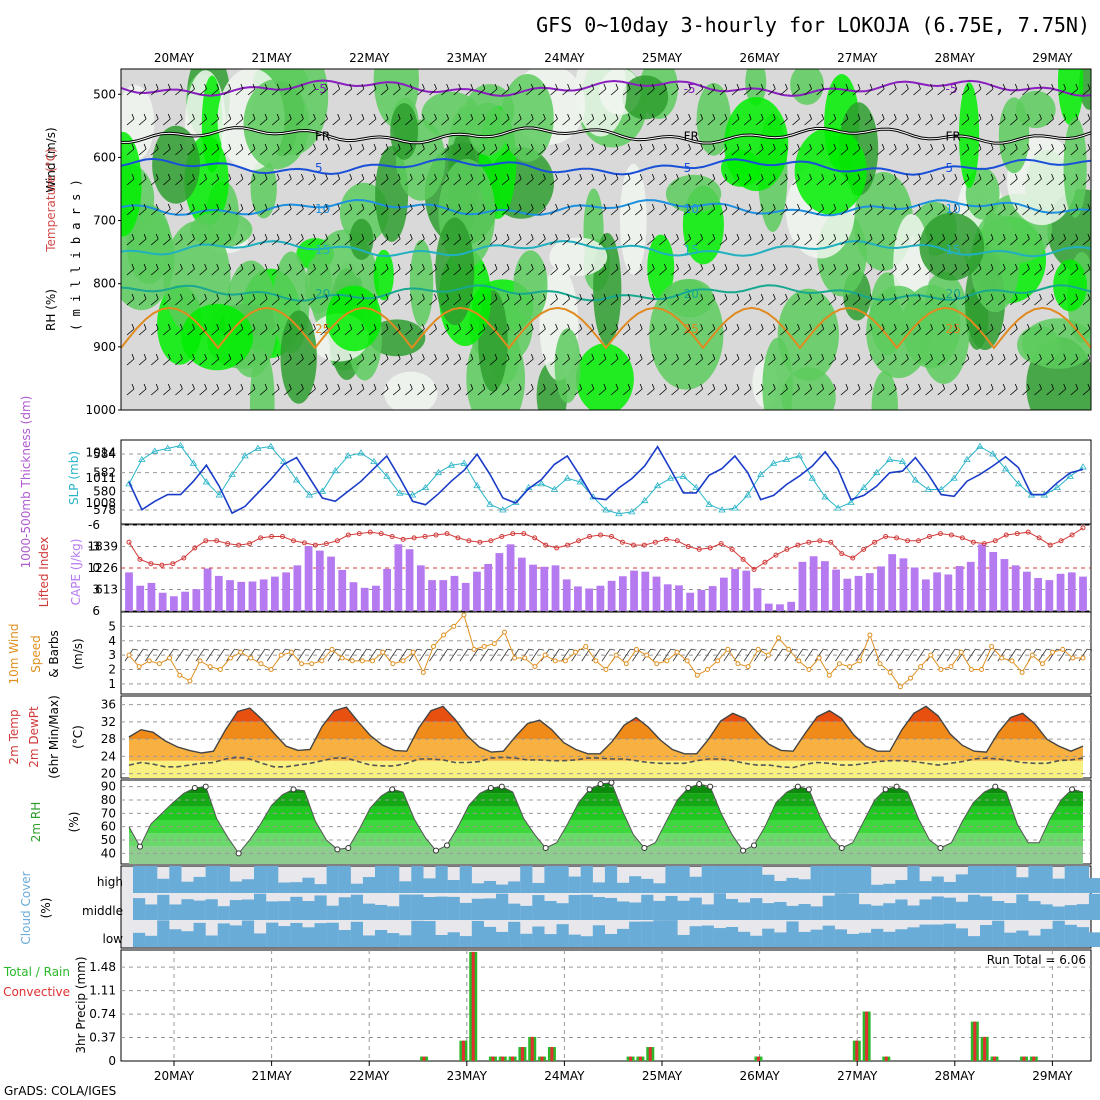 The image size is (1100, 1100). Describe the element at coordinates (108, 813) in the screenshot. I see `rh-tick: 70` at that location.